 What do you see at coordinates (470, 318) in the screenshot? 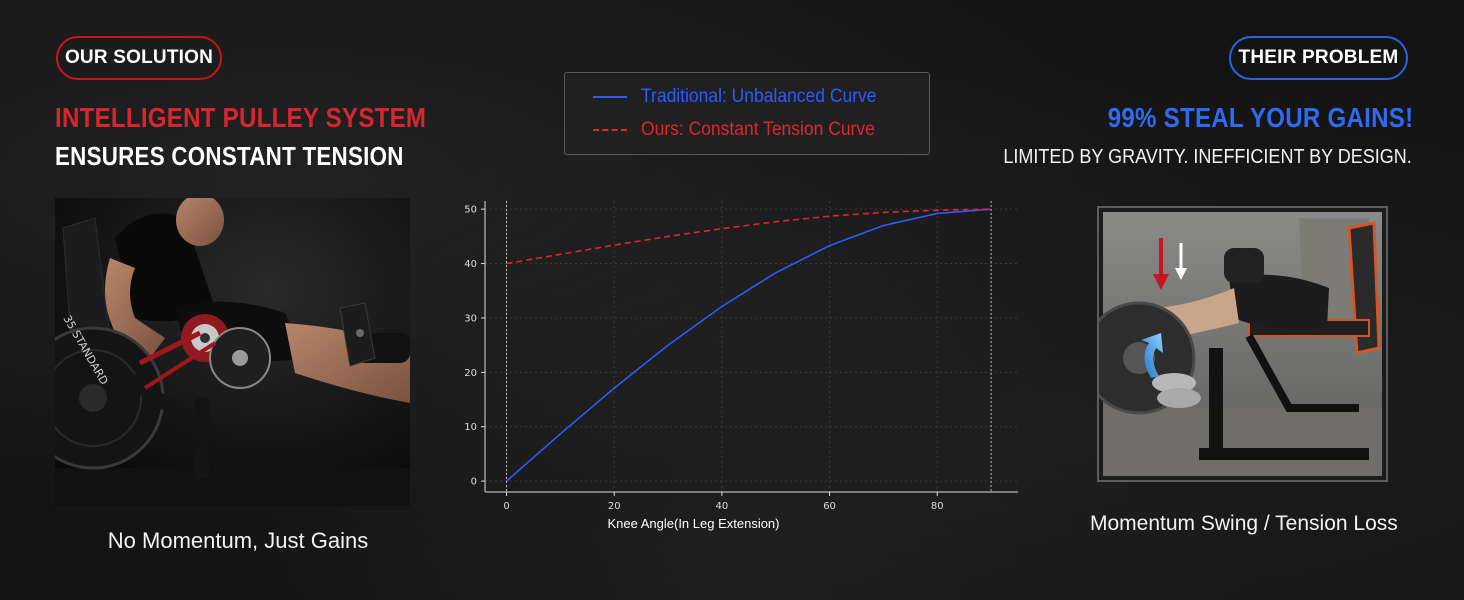
I see `y-tick-label: 30` at bounding box center [470, 318].